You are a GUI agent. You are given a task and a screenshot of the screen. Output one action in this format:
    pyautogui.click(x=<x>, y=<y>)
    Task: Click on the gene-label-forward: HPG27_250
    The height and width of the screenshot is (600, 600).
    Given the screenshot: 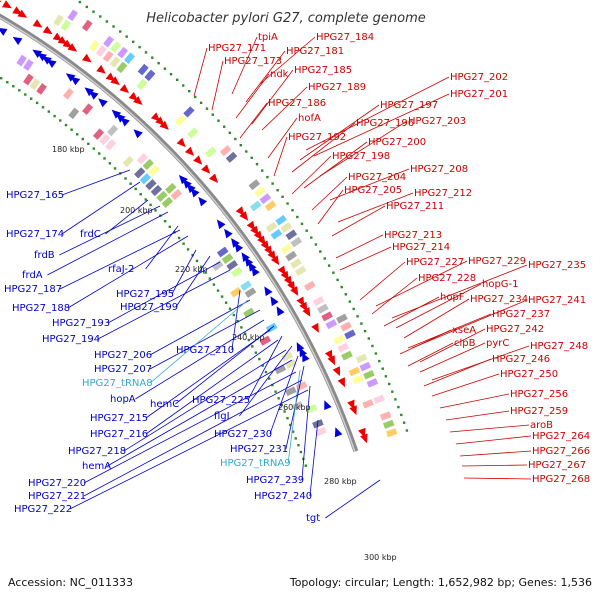 What is the action you would take?
    pyautogui.click(x=529, y=374)
    